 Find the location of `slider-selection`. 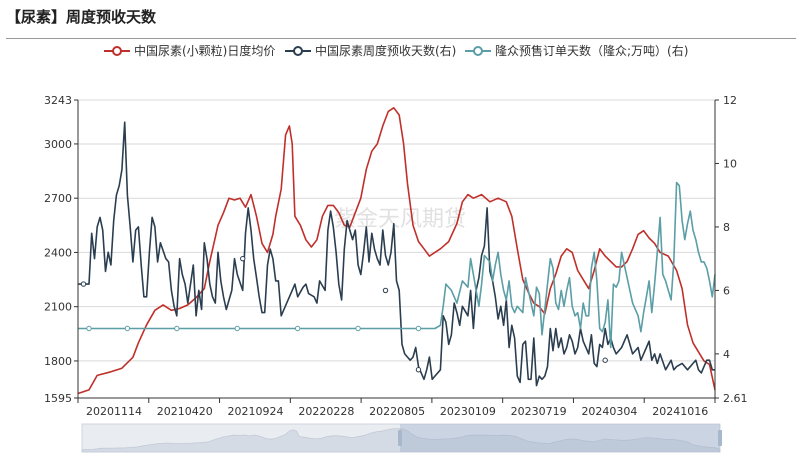

slider-selection is located at coordinates (560, 438).